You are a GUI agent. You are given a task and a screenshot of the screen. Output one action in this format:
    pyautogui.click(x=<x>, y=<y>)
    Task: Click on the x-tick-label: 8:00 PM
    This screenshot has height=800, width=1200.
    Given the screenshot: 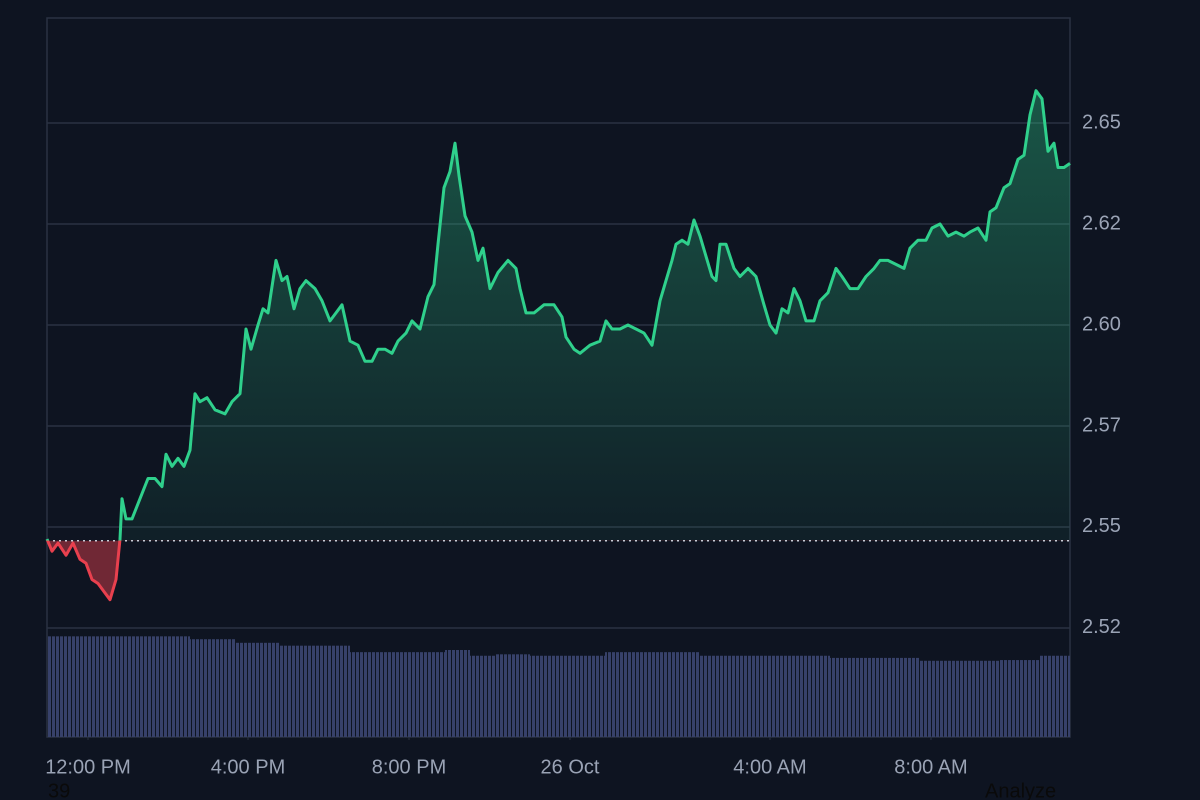 What is the action you would take?
    pyautogui.click(x=409, y=767)
    